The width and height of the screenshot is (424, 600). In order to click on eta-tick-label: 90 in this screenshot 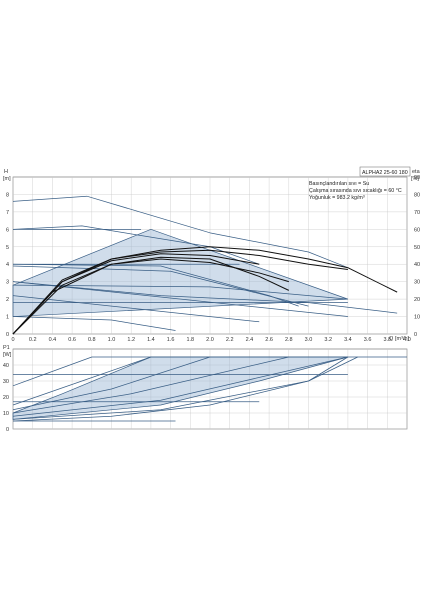, I will do `click(417, 178)`.